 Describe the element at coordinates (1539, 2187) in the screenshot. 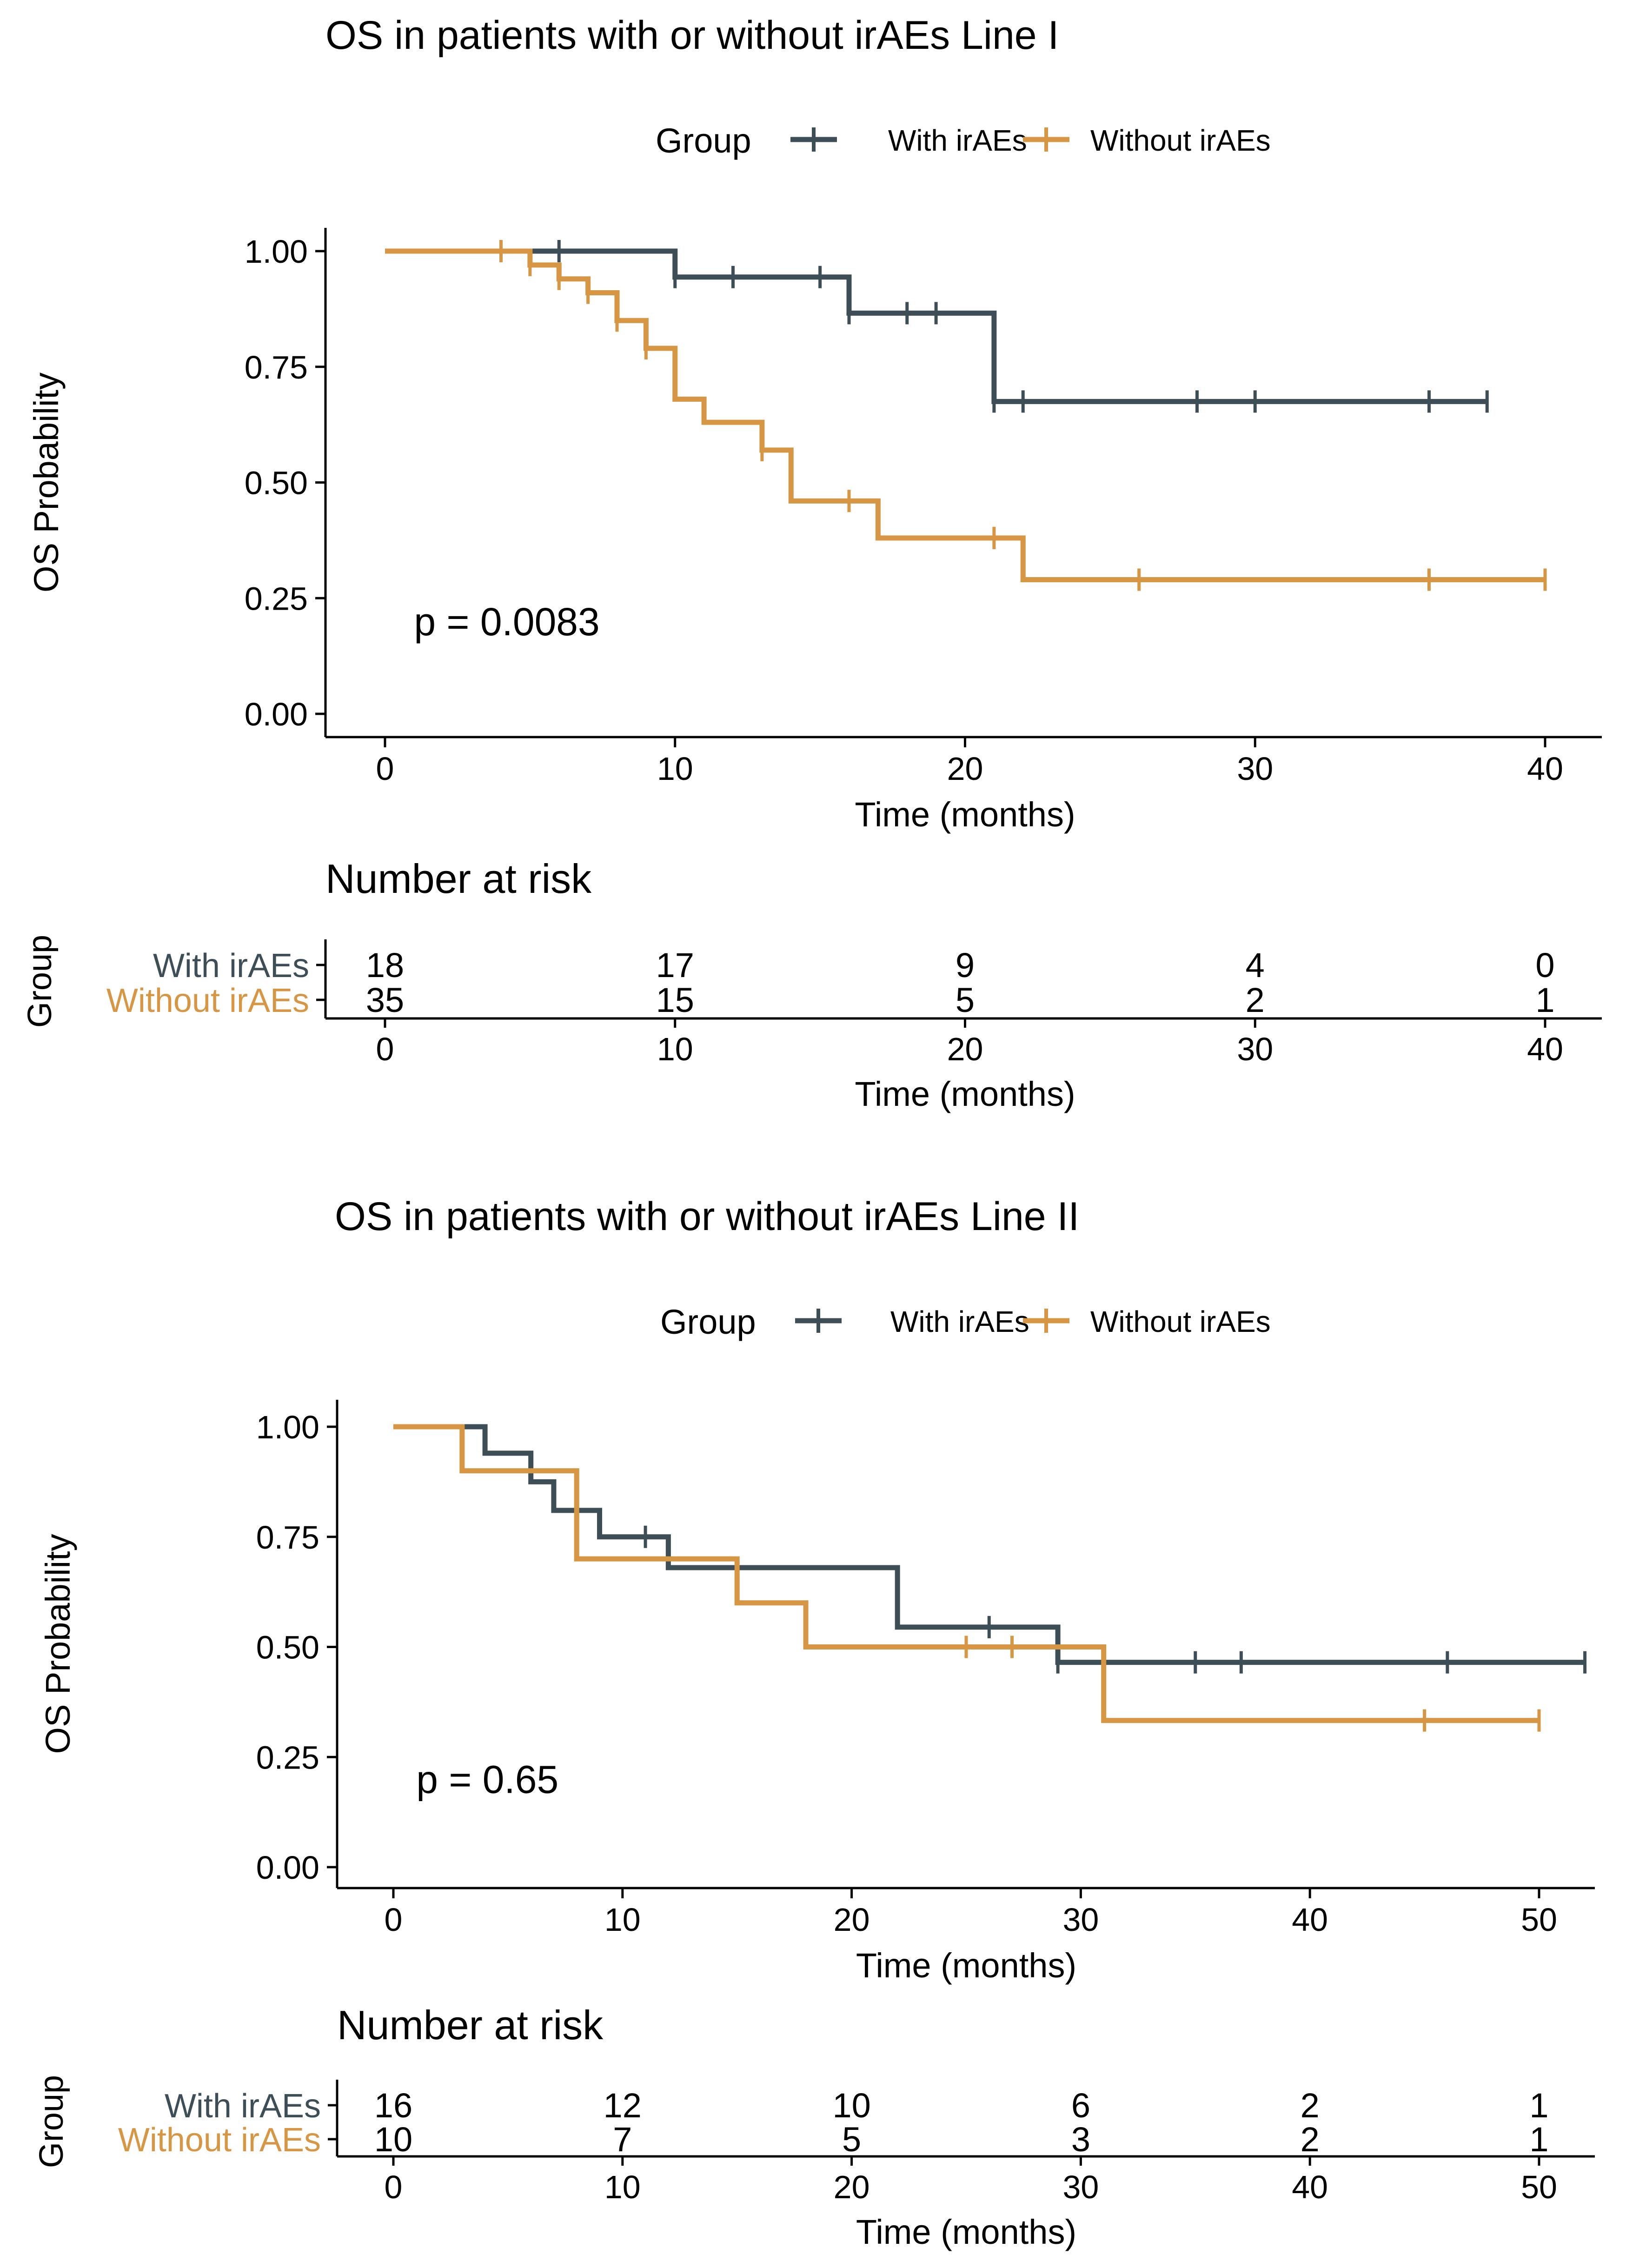

I see `risk-x-tick-label: 50` at that location.